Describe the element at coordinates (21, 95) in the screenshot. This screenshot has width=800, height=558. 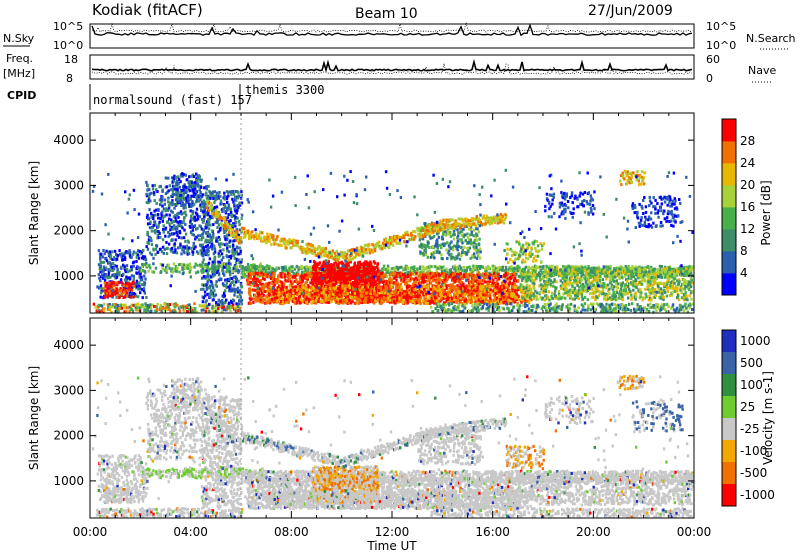
I see `cpid-label: CPID` at that location.